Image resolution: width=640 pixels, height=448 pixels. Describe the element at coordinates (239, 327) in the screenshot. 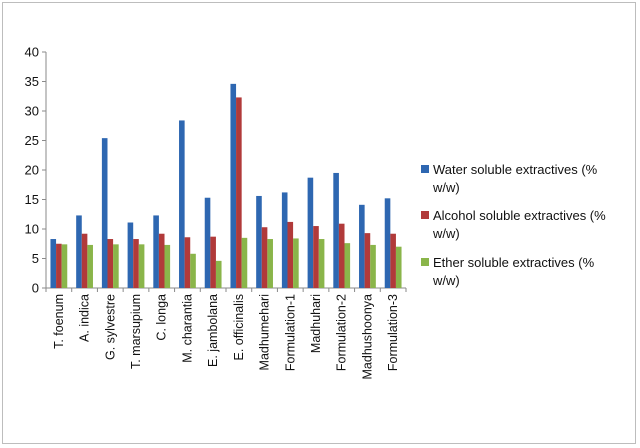

I see `x-category-label: E. officinalis` at that location.